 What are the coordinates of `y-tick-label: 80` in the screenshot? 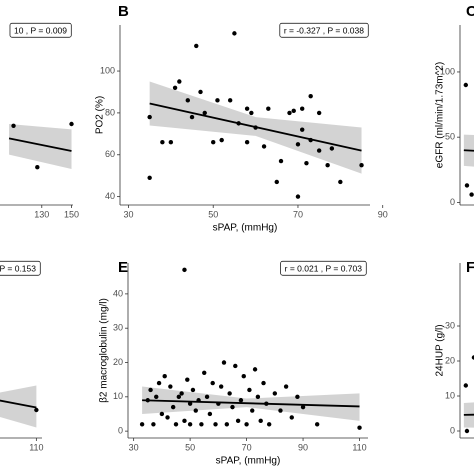 It's located at (110, 112).